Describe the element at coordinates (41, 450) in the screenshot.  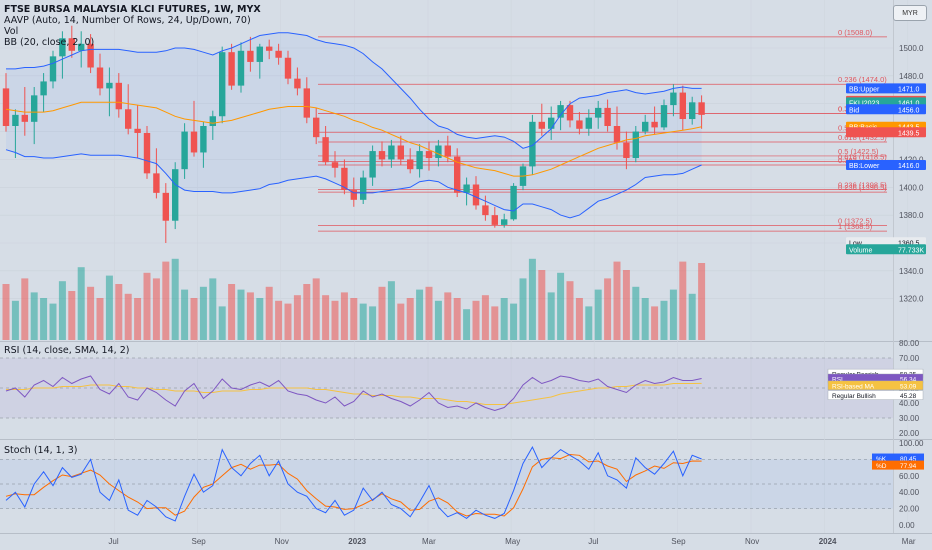
I see `stoch-pane-title: Stoch (14, 1, 3)` at that location.